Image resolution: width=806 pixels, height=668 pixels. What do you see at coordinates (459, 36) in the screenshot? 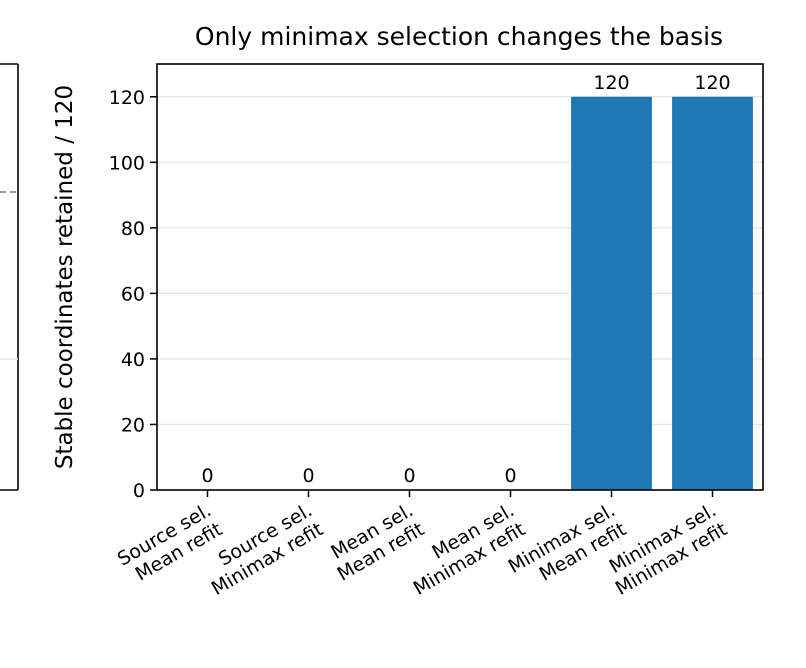
I see `chart-title: Only minimax selection changes the basis` at bounding box center [459, 36].